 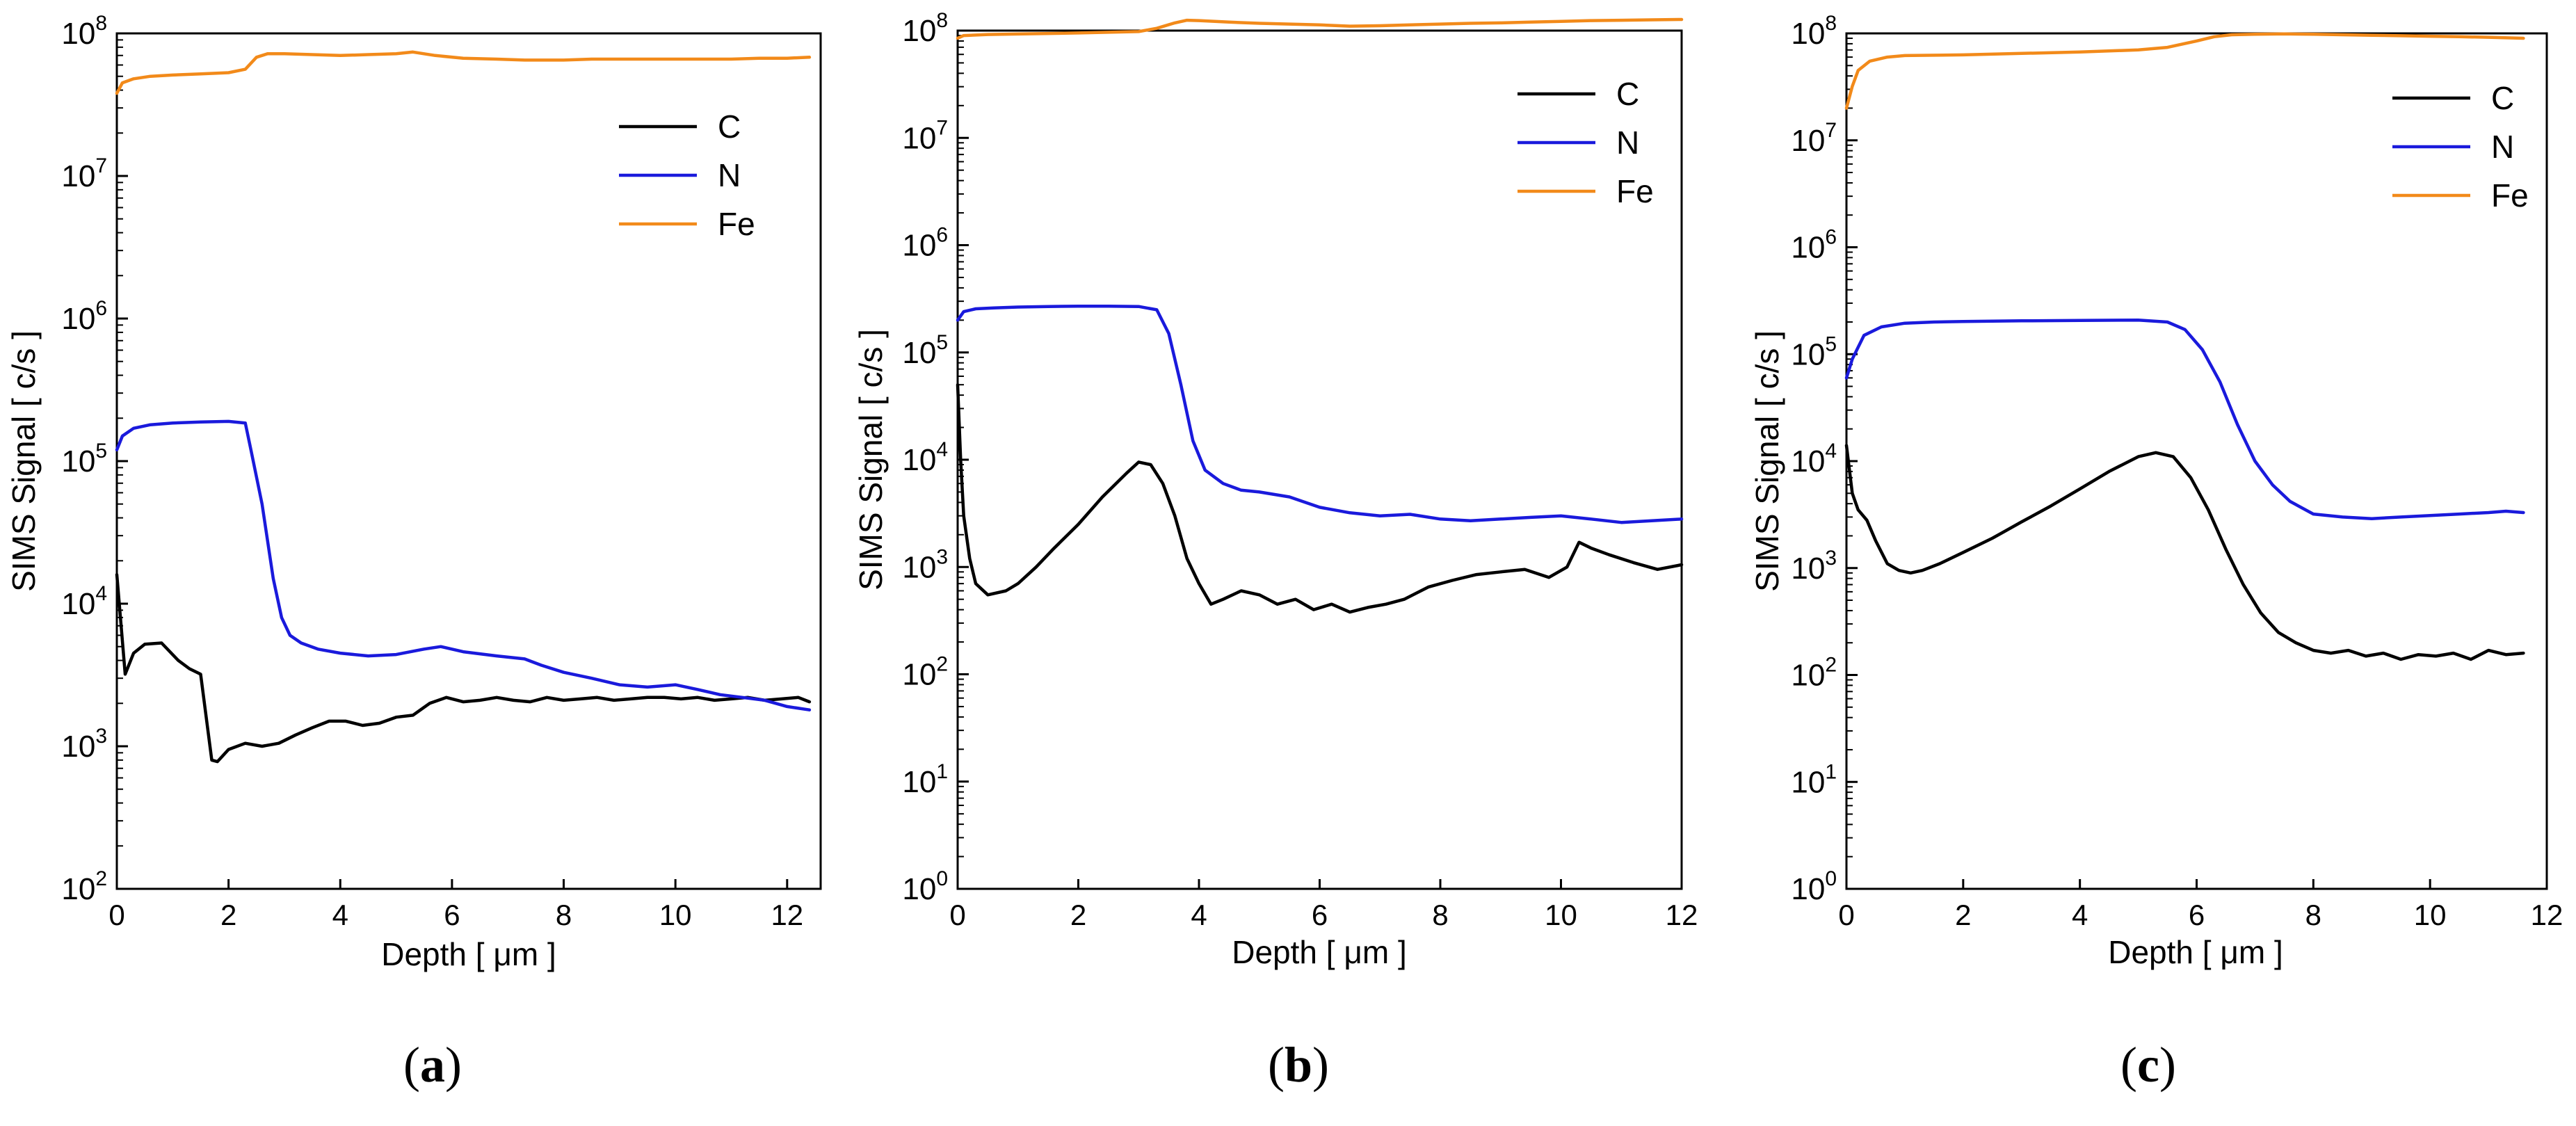 I want to click on panel-label-c: (c), so click(x=2148, y=1065).